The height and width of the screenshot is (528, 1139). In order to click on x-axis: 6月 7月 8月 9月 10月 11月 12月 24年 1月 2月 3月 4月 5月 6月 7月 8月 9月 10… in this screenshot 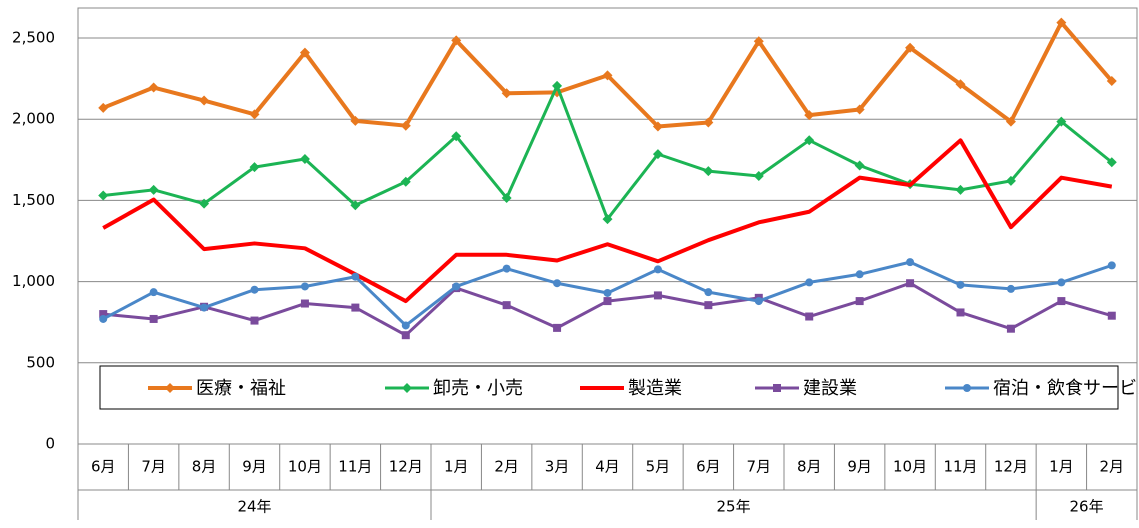, I will do `click(607, 482)`.